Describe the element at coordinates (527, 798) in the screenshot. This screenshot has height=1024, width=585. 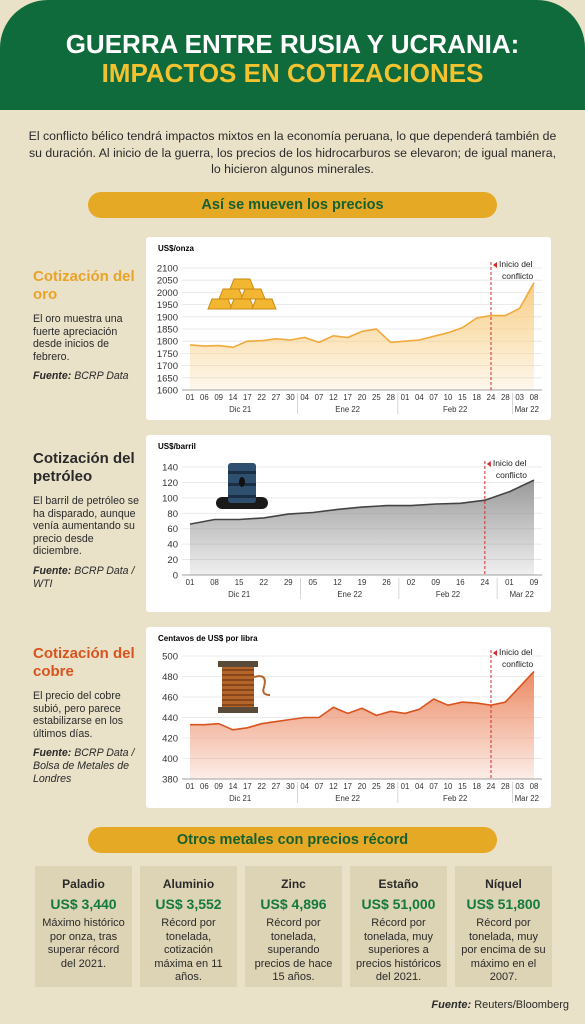
I see `month-label: Mar 22` at that location.